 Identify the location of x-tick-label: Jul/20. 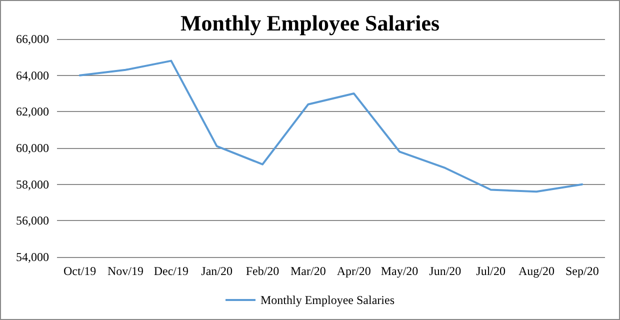
(491, 271).